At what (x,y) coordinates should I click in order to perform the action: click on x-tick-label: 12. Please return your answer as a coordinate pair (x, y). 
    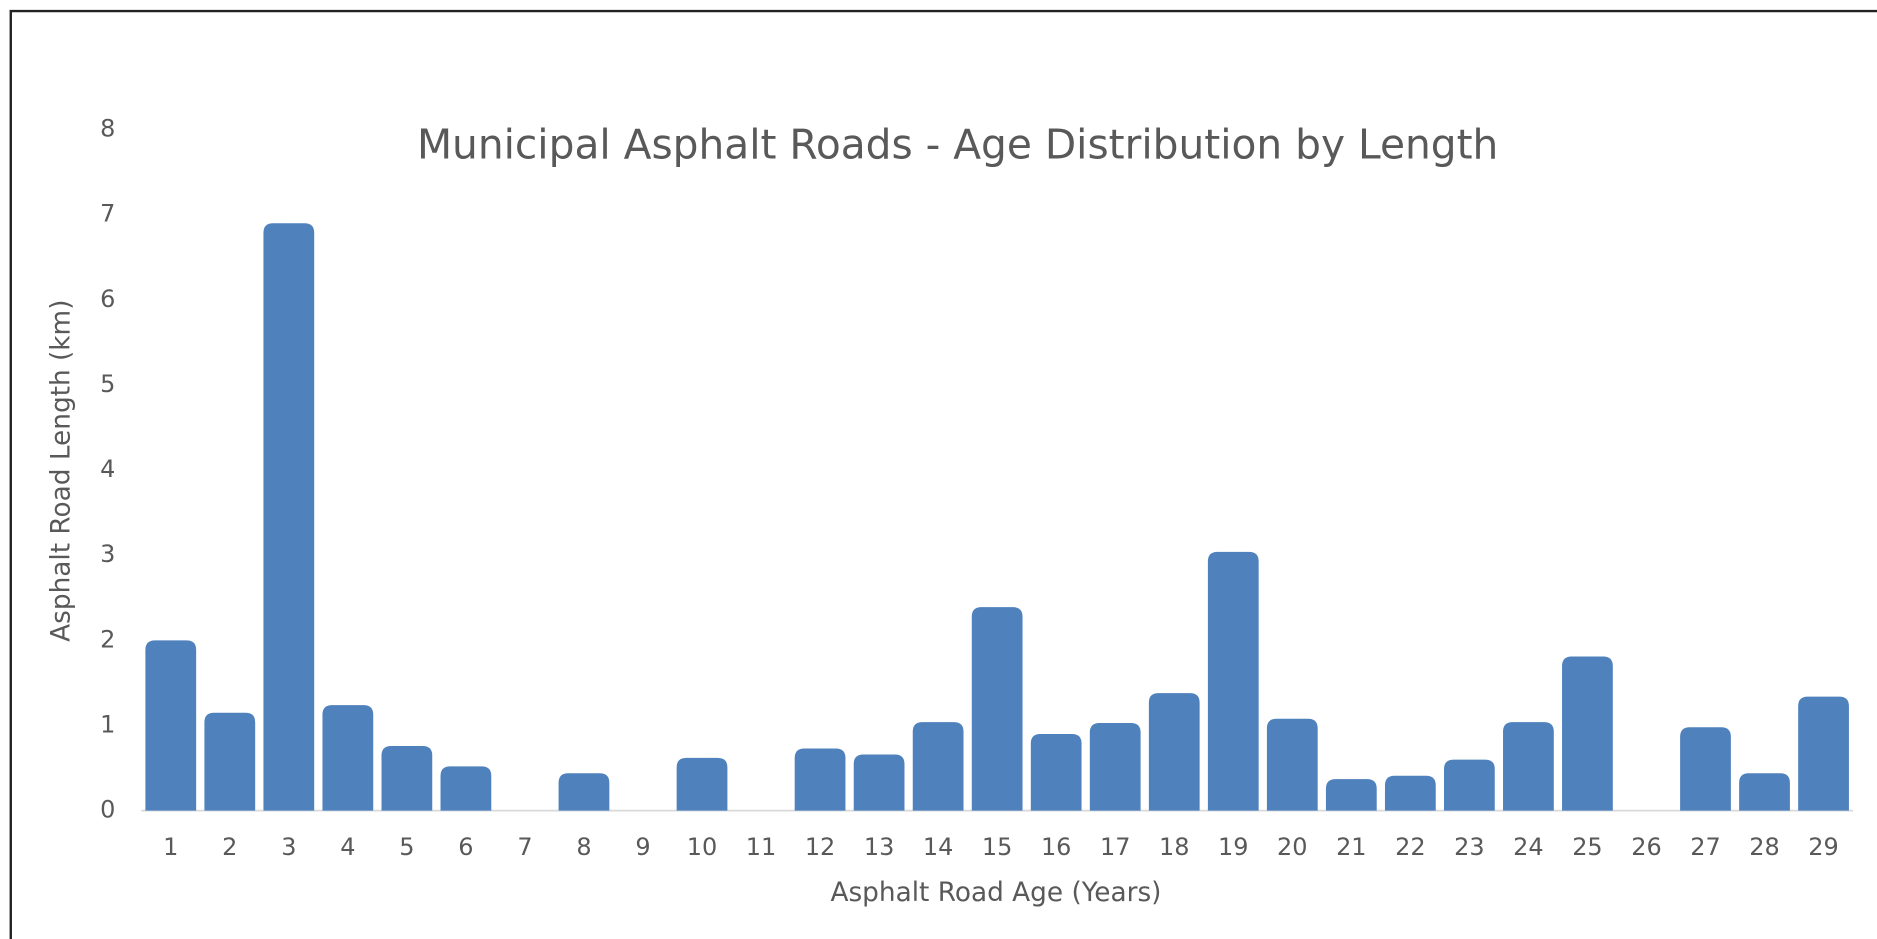
    Looking at the image, I should click on (820, 847).